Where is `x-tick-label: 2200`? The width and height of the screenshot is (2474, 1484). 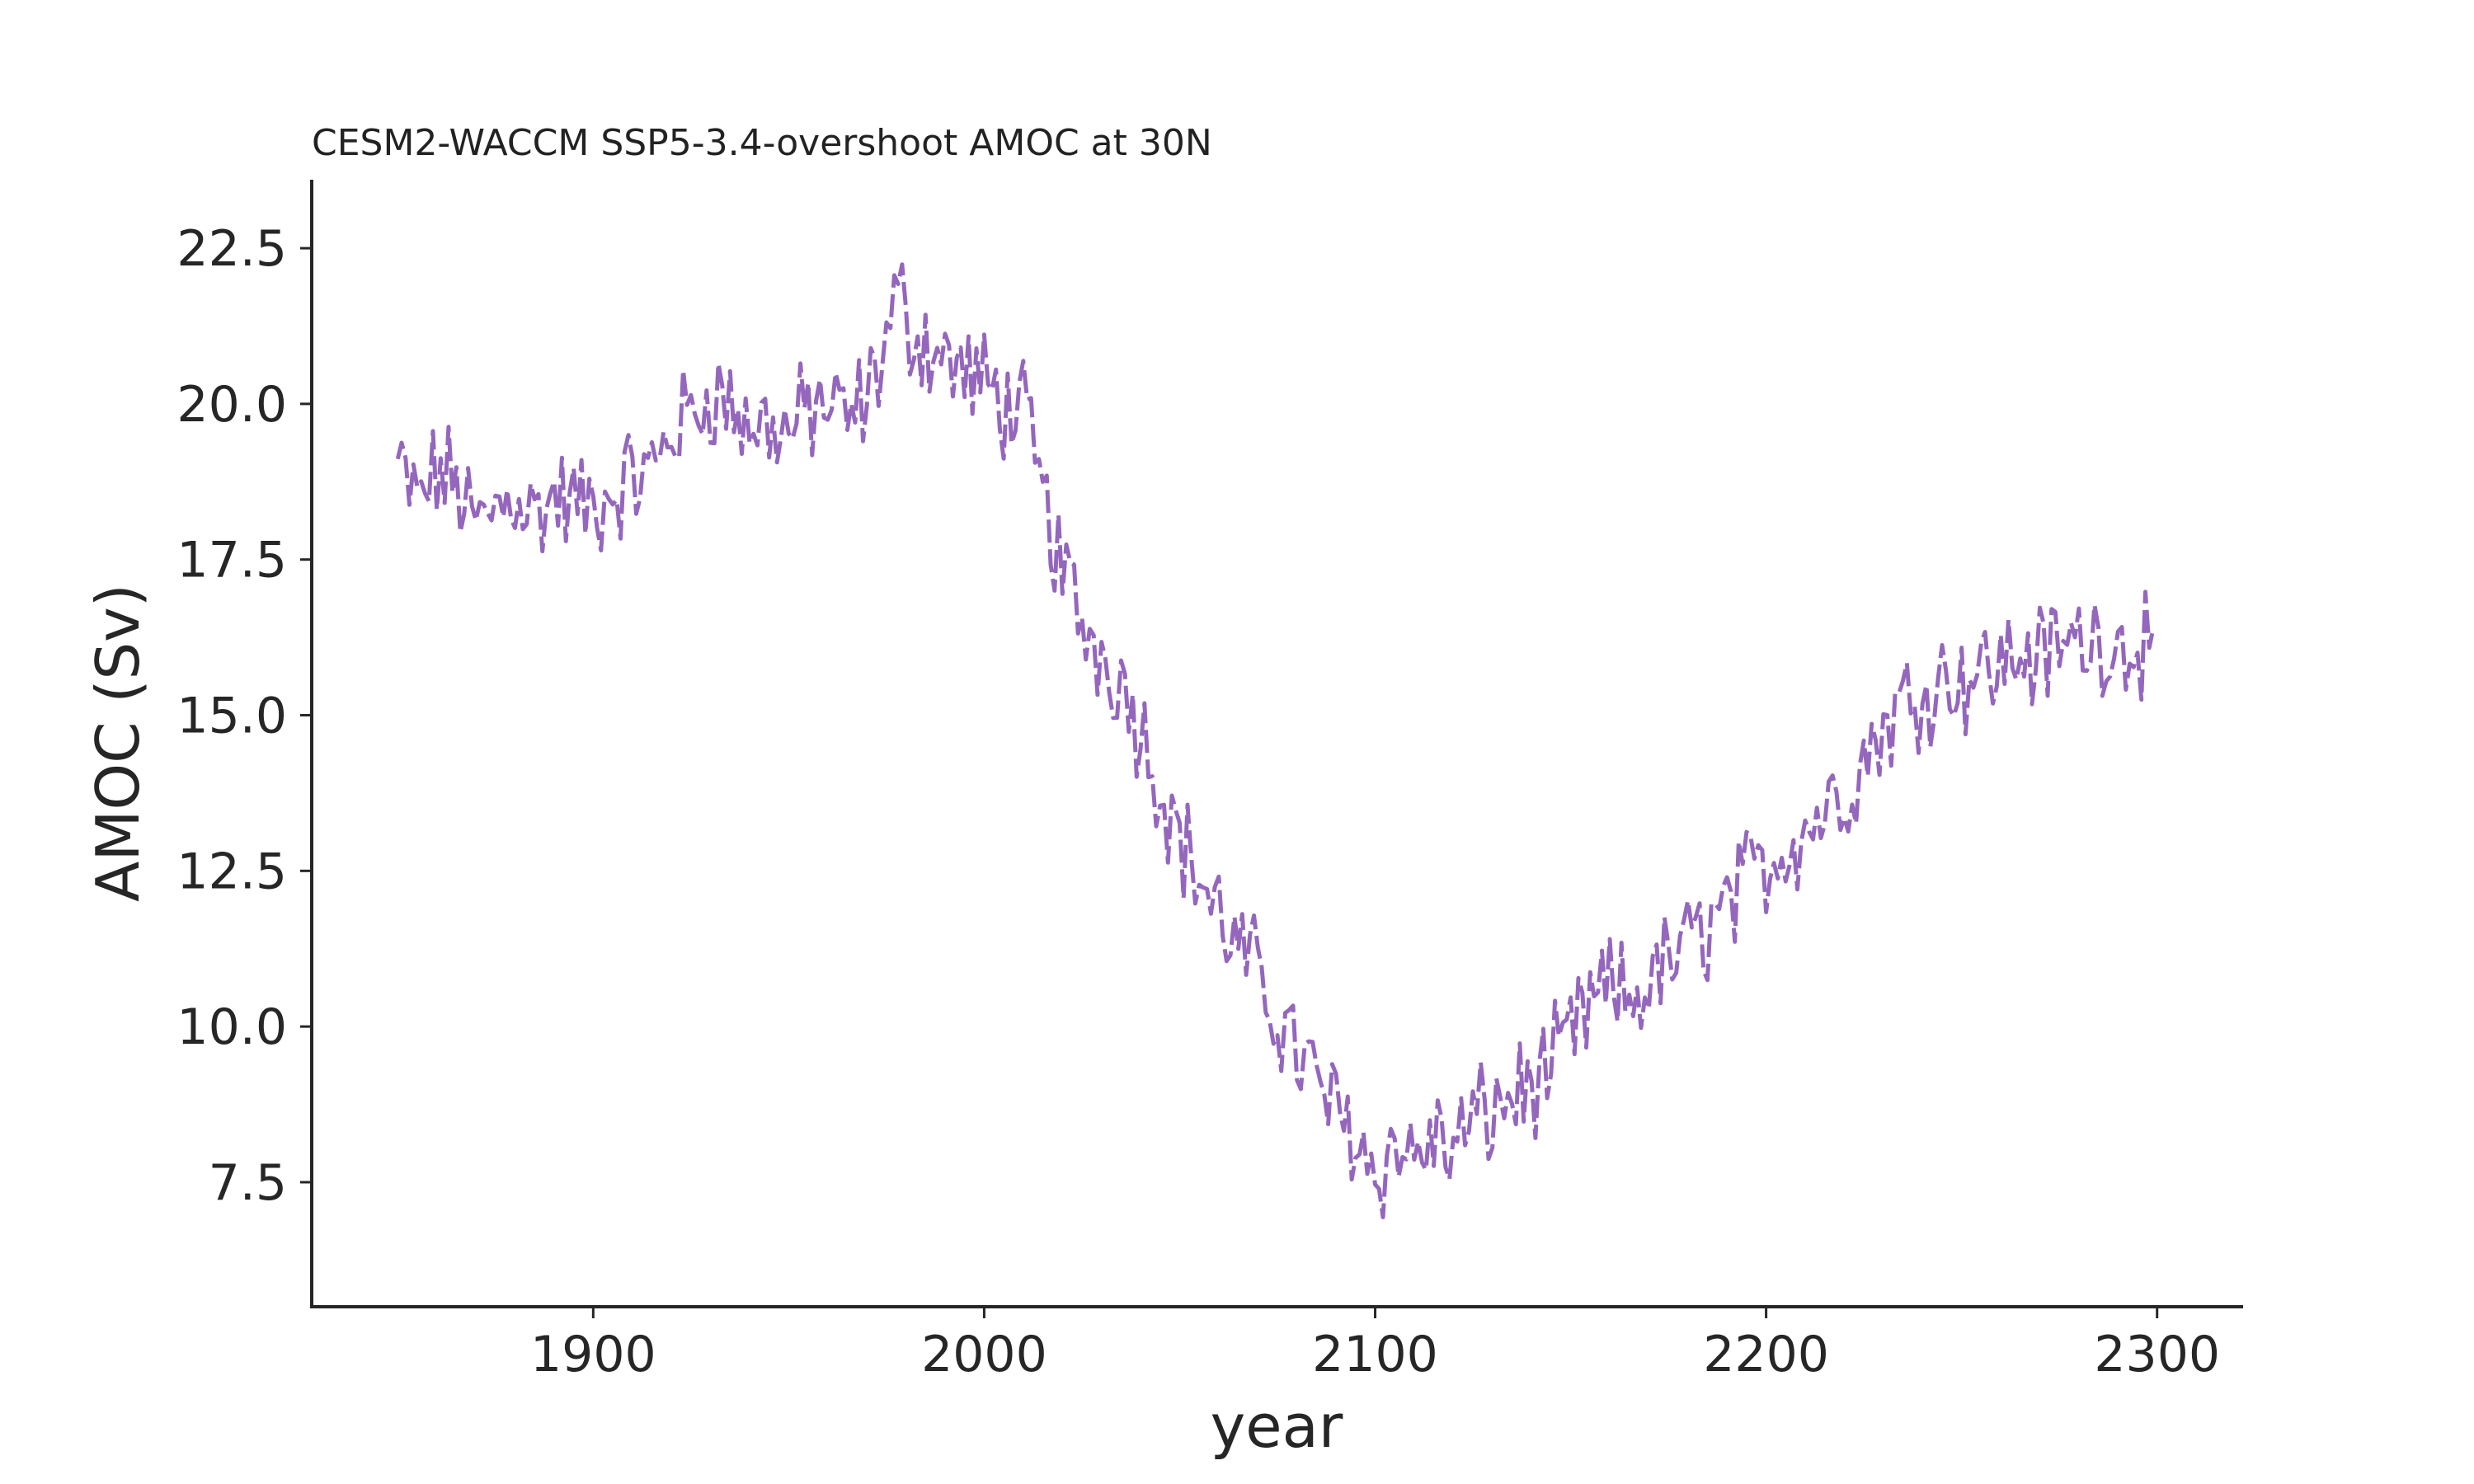
x-tick-label: 2200 is located at coordinates (1766, 1354).